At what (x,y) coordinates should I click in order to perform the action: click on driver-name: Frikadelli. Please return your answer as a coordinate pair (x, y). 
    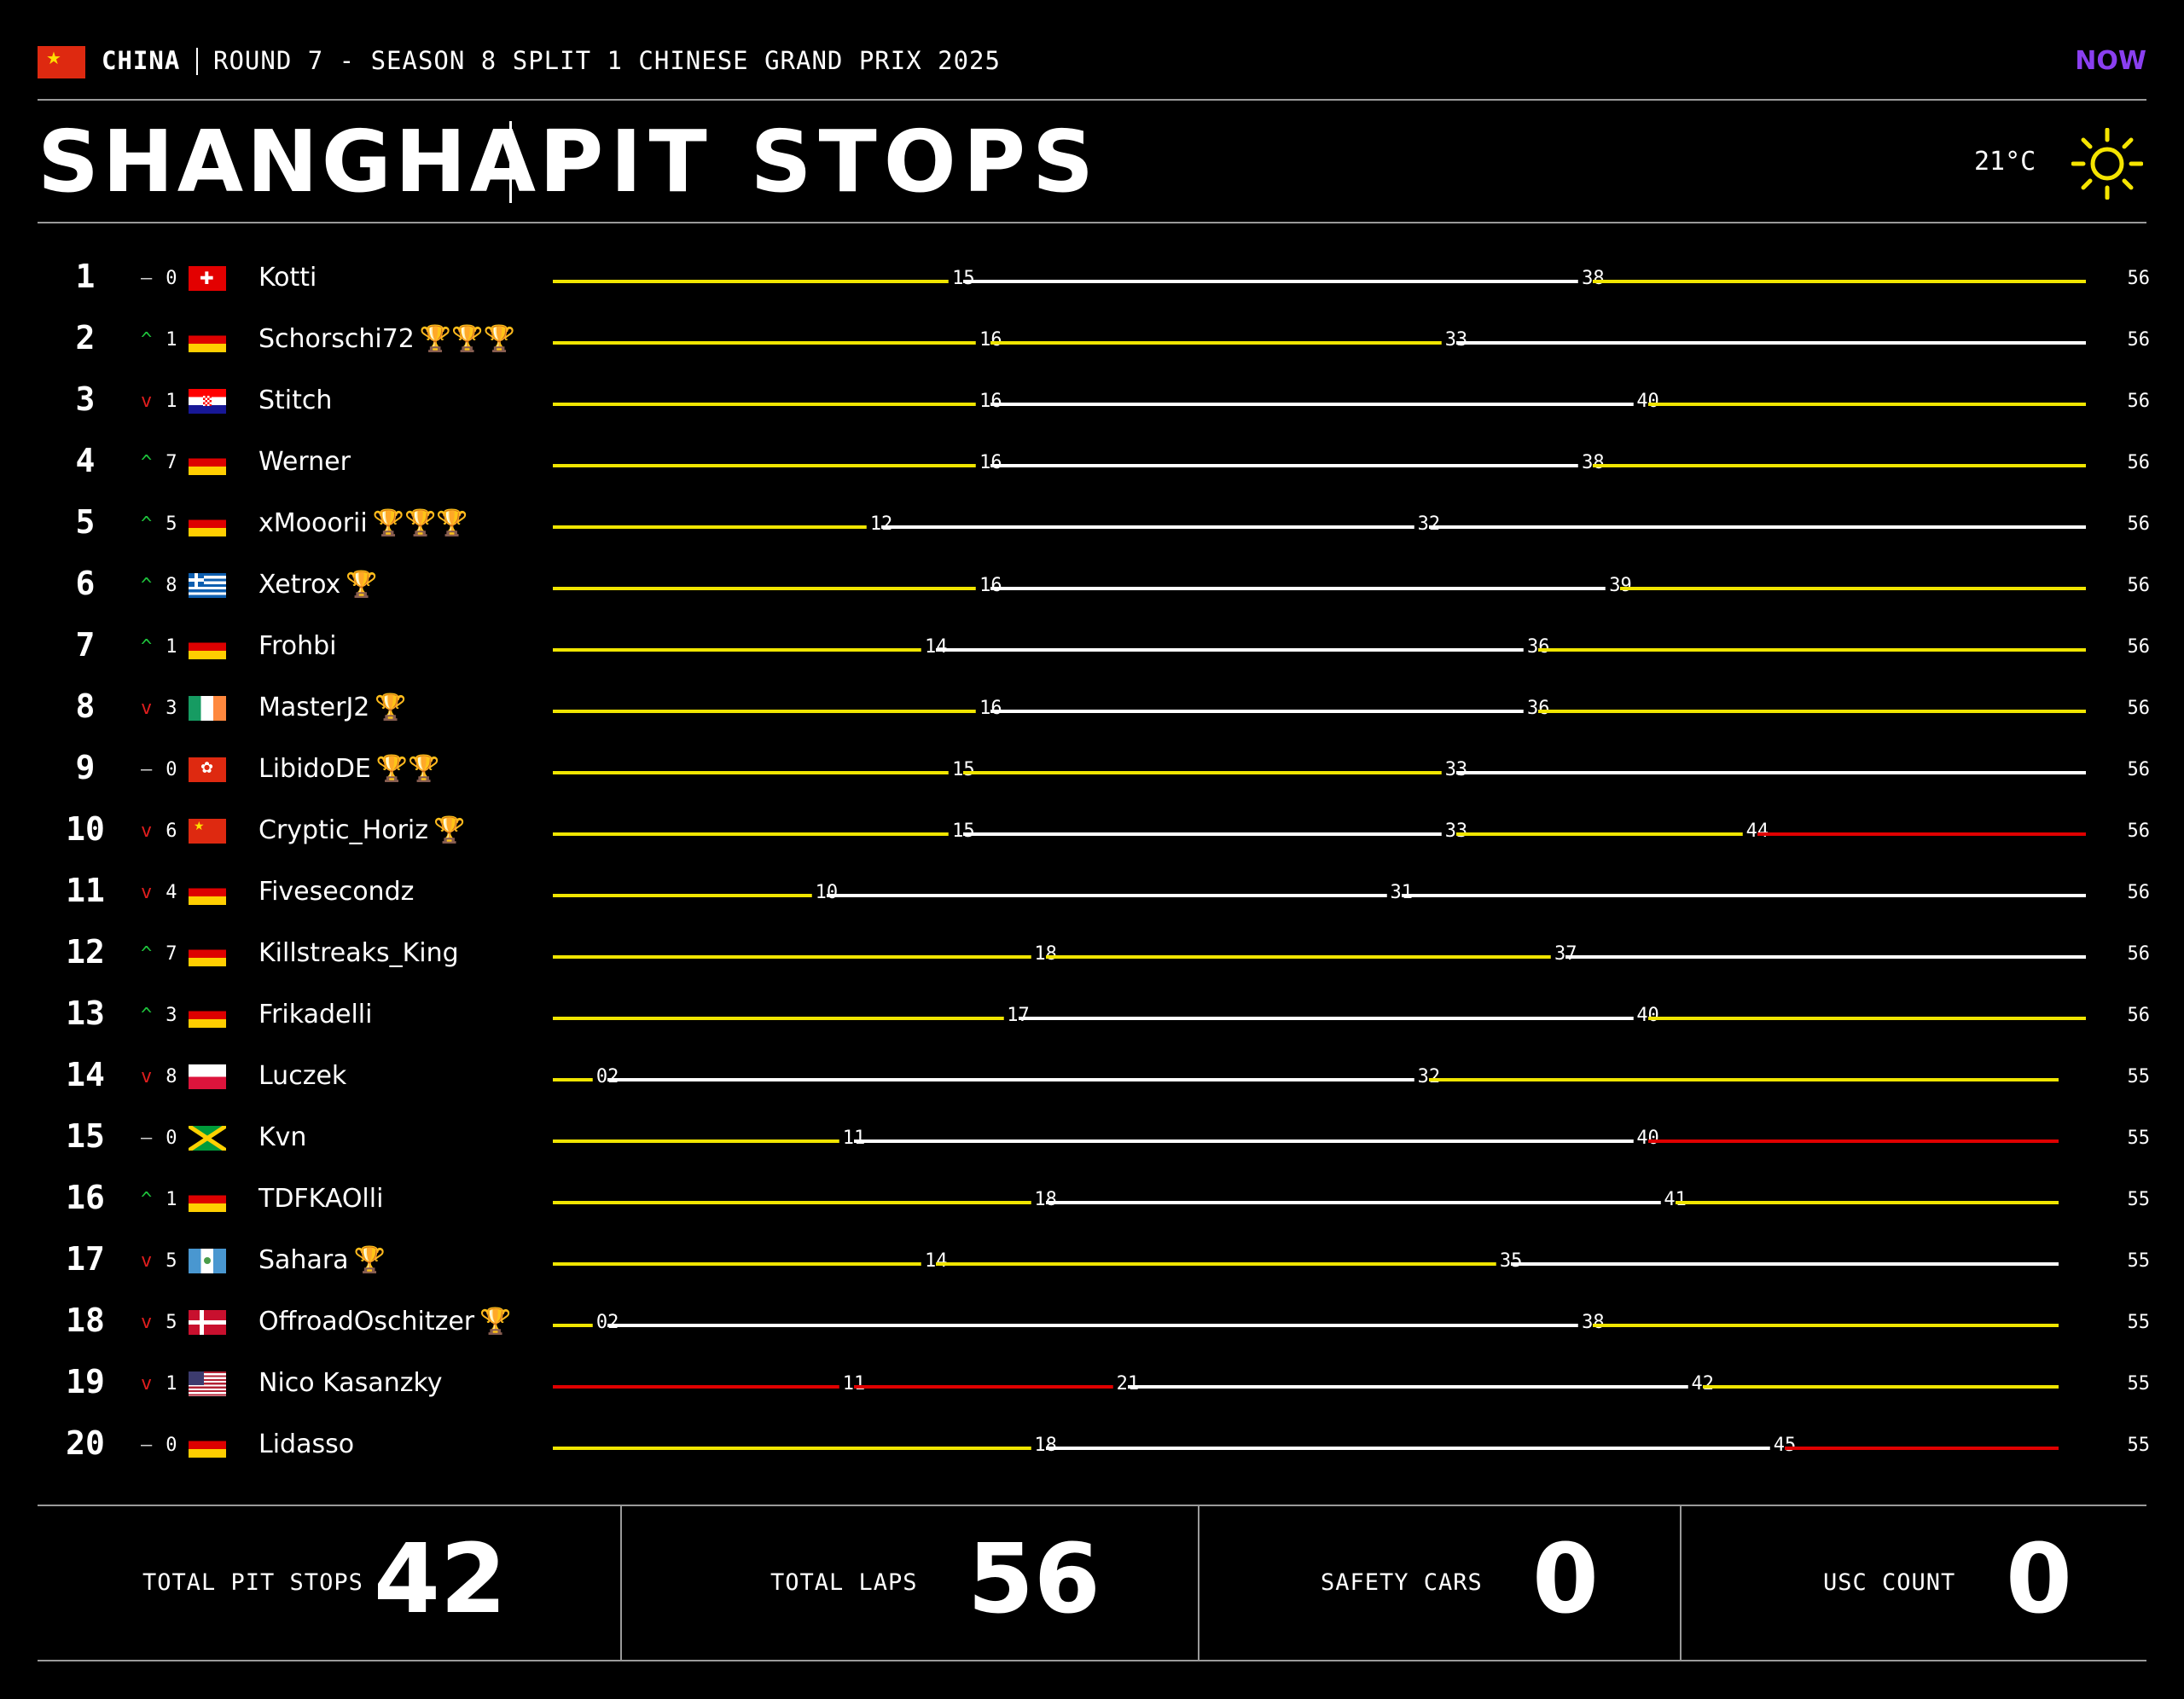
    Looking at the image, I should click on (315, 1014).